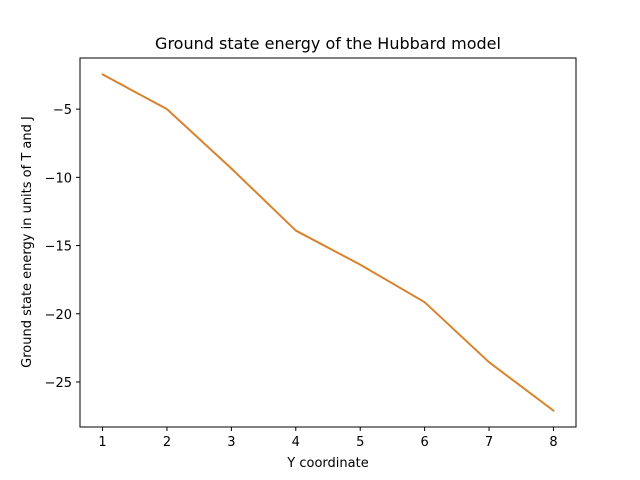 Image resolution: width=640 pixels, height=480 pixels. I want to click on y-axis-label: Ground state energy in units of T and J, so click(27, 242).